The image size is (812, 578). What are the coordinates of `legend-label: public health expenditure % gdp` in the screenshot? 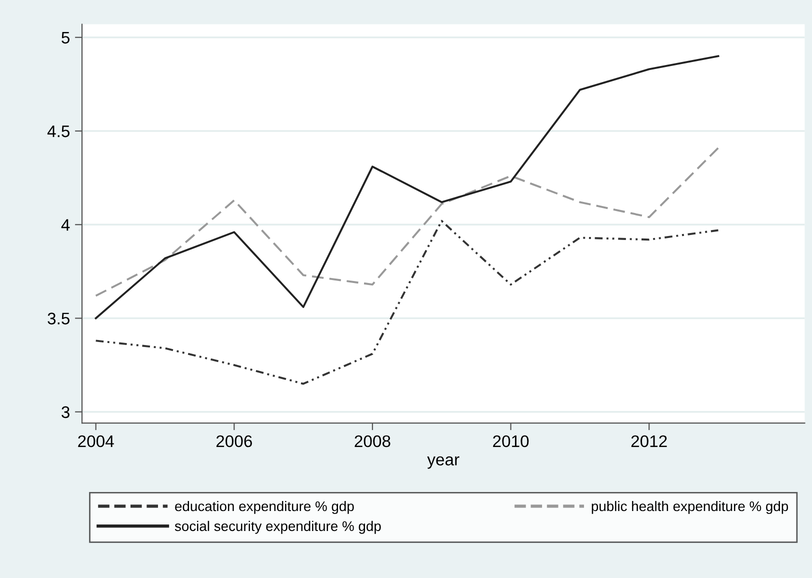 It's located at (690, 507).